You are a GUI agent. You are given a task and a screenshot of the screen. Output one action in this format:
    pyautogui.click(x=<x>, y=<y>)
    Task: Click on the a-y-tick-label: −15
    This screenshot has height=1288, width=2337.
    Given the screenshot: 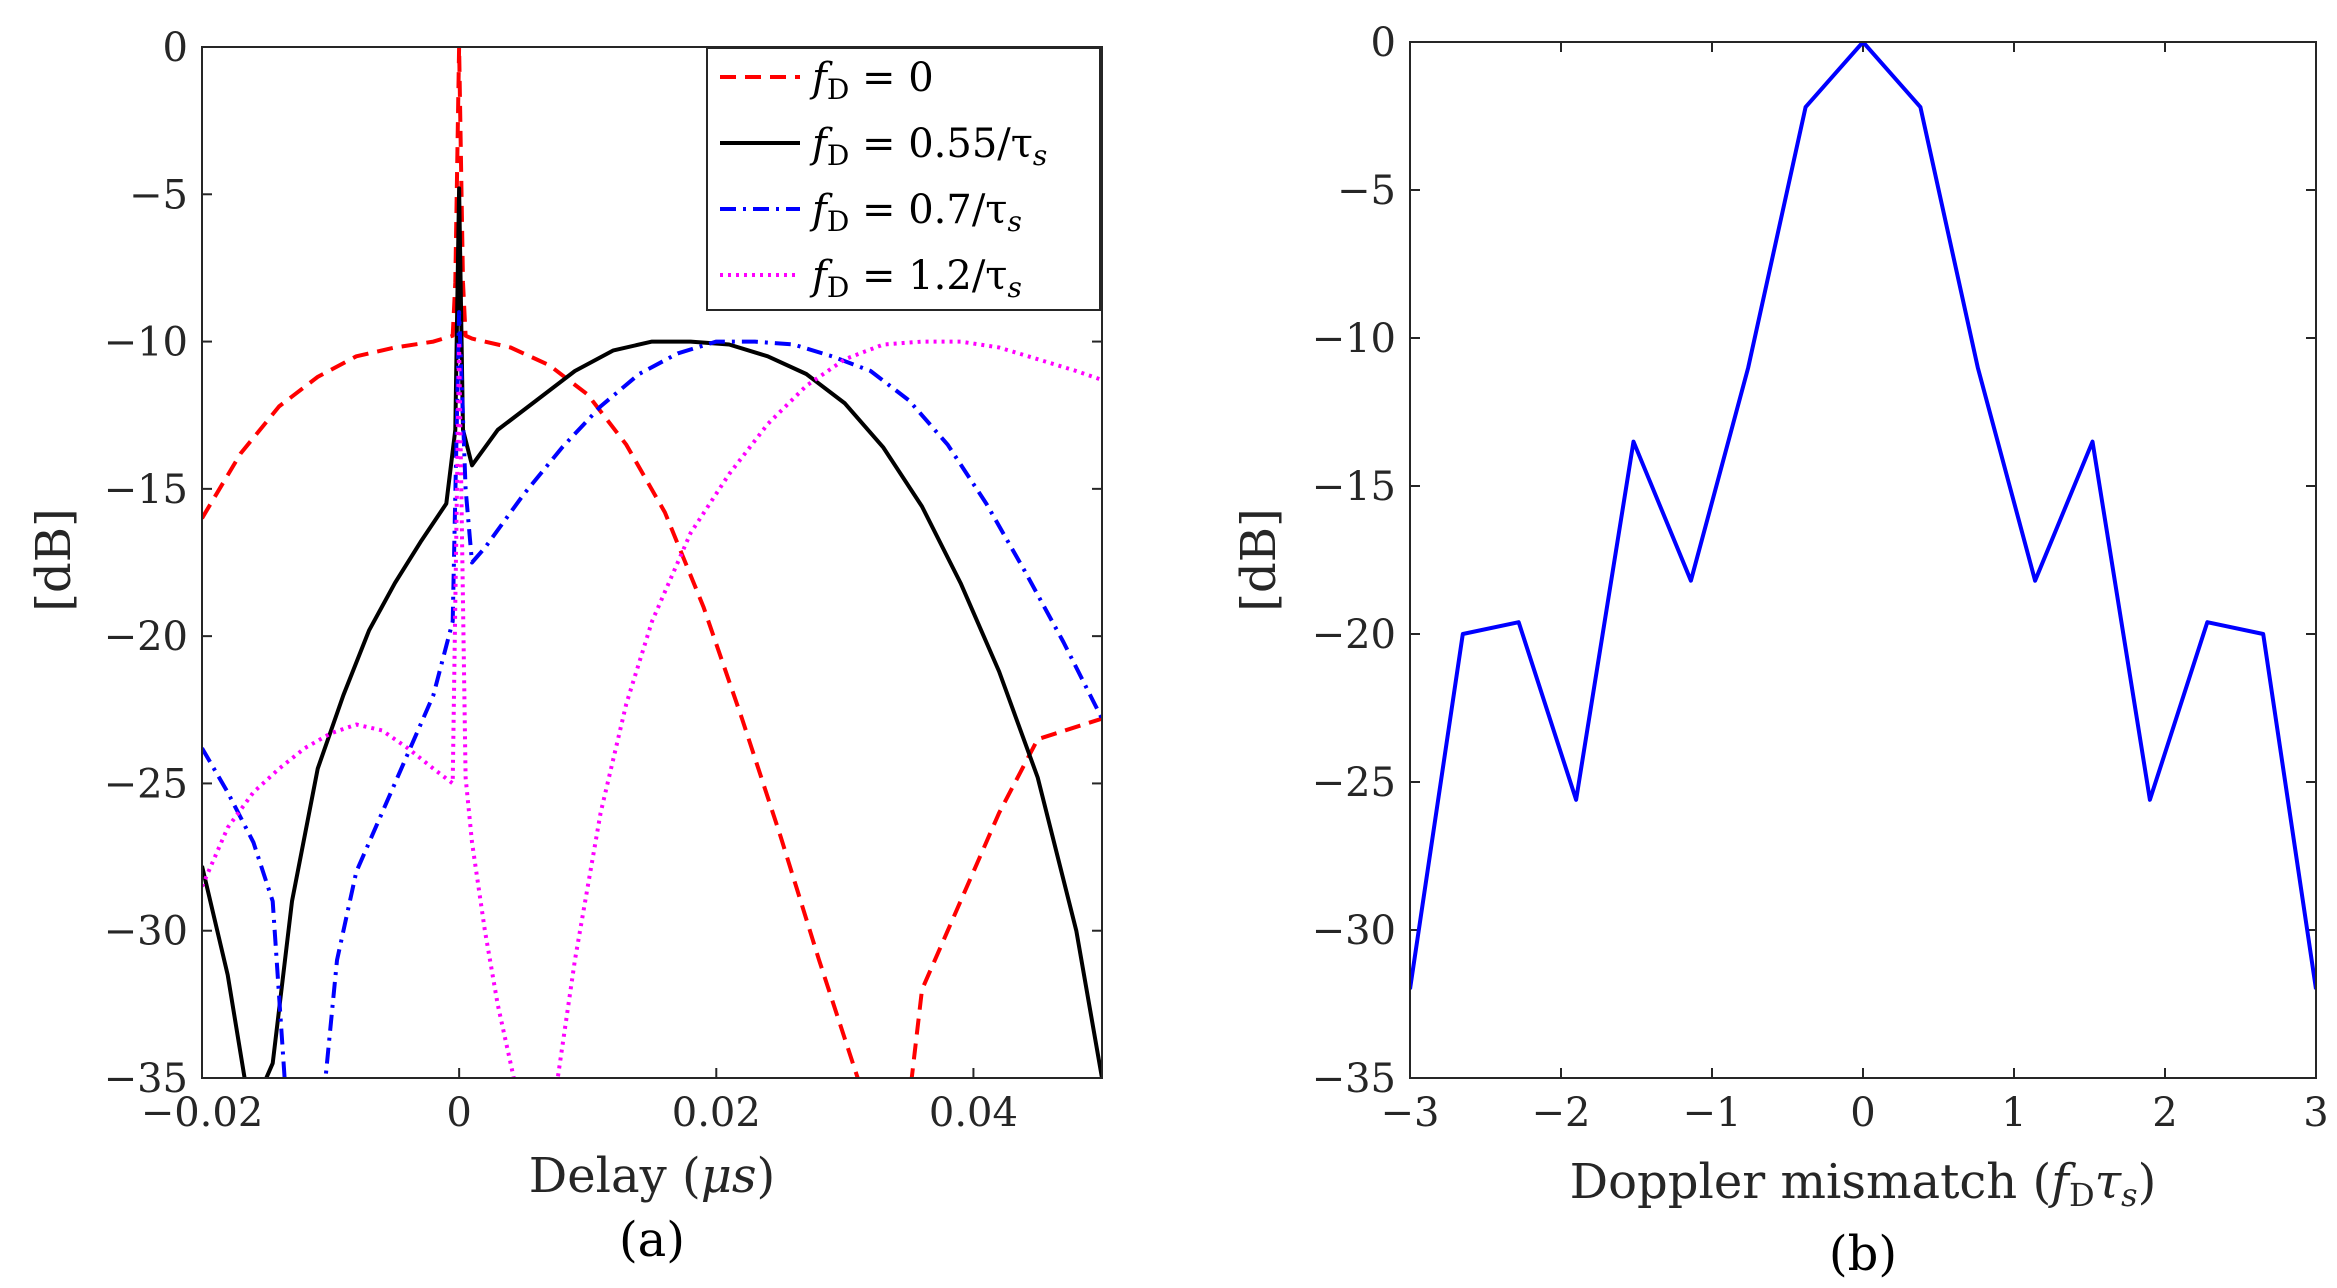 What is the action you would take?
    pyautogui.click(x=146, y=490)
    